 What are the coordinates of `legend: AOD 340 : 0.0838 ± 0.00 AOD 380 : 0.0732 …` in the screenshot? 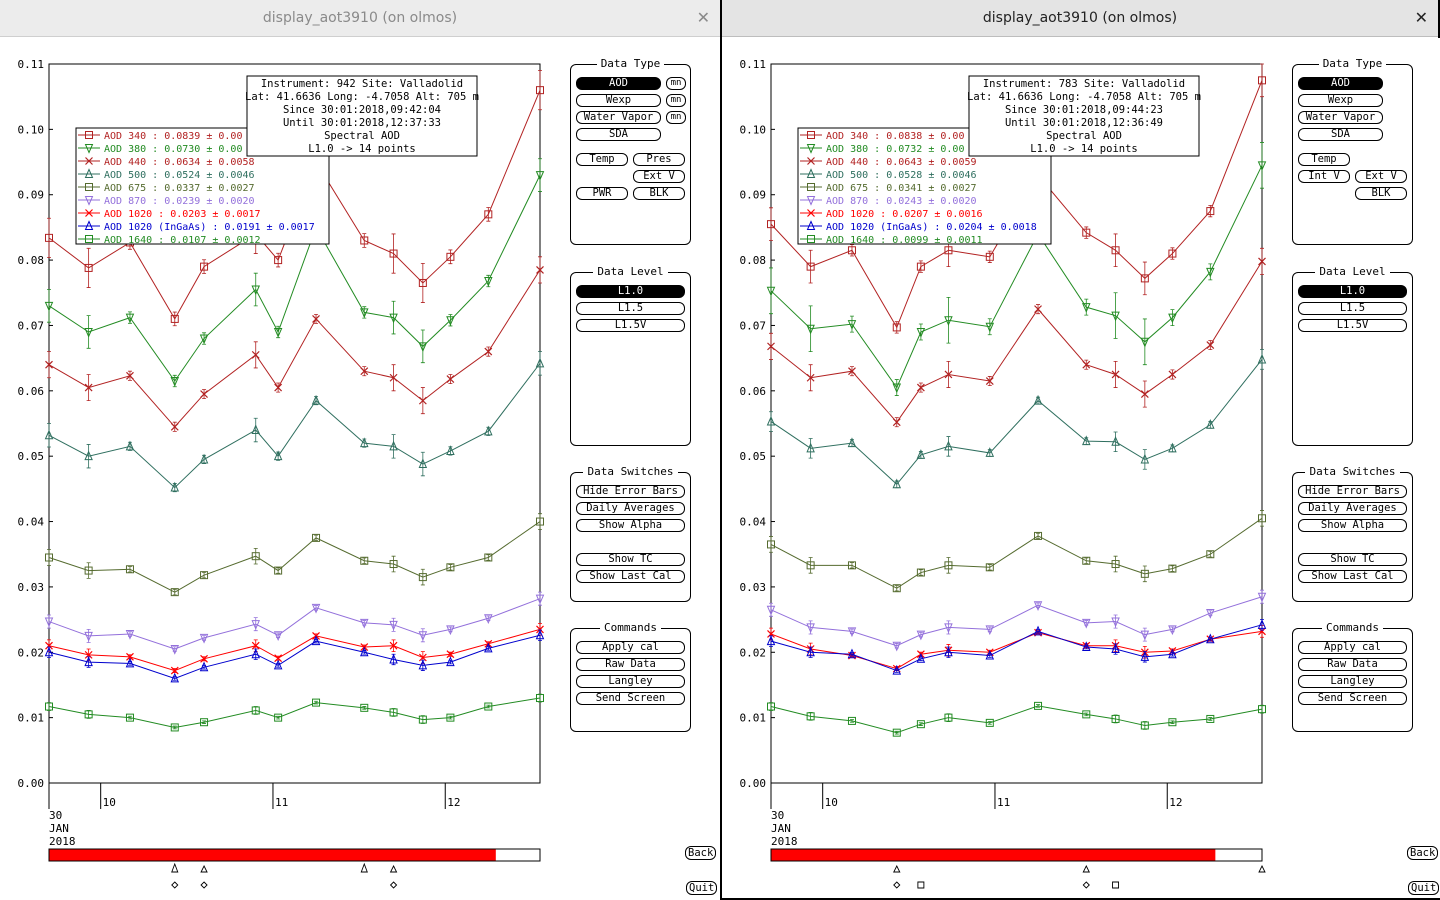 It's located at (924, 186).